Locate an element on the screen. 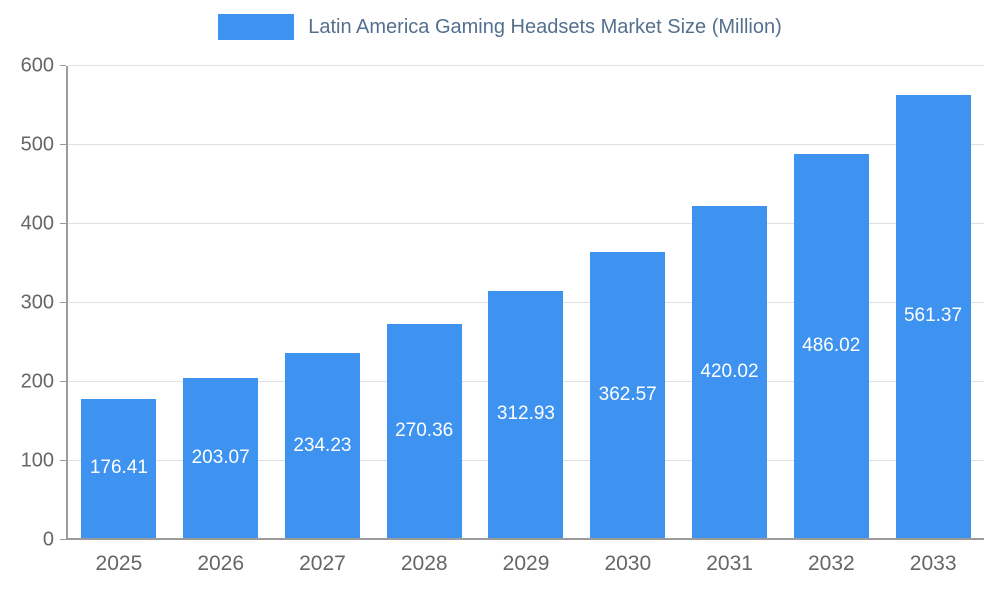 This screenshot has width=1000, height=600. bar-value-label: 561.37 is located at coordinates (933, 316).